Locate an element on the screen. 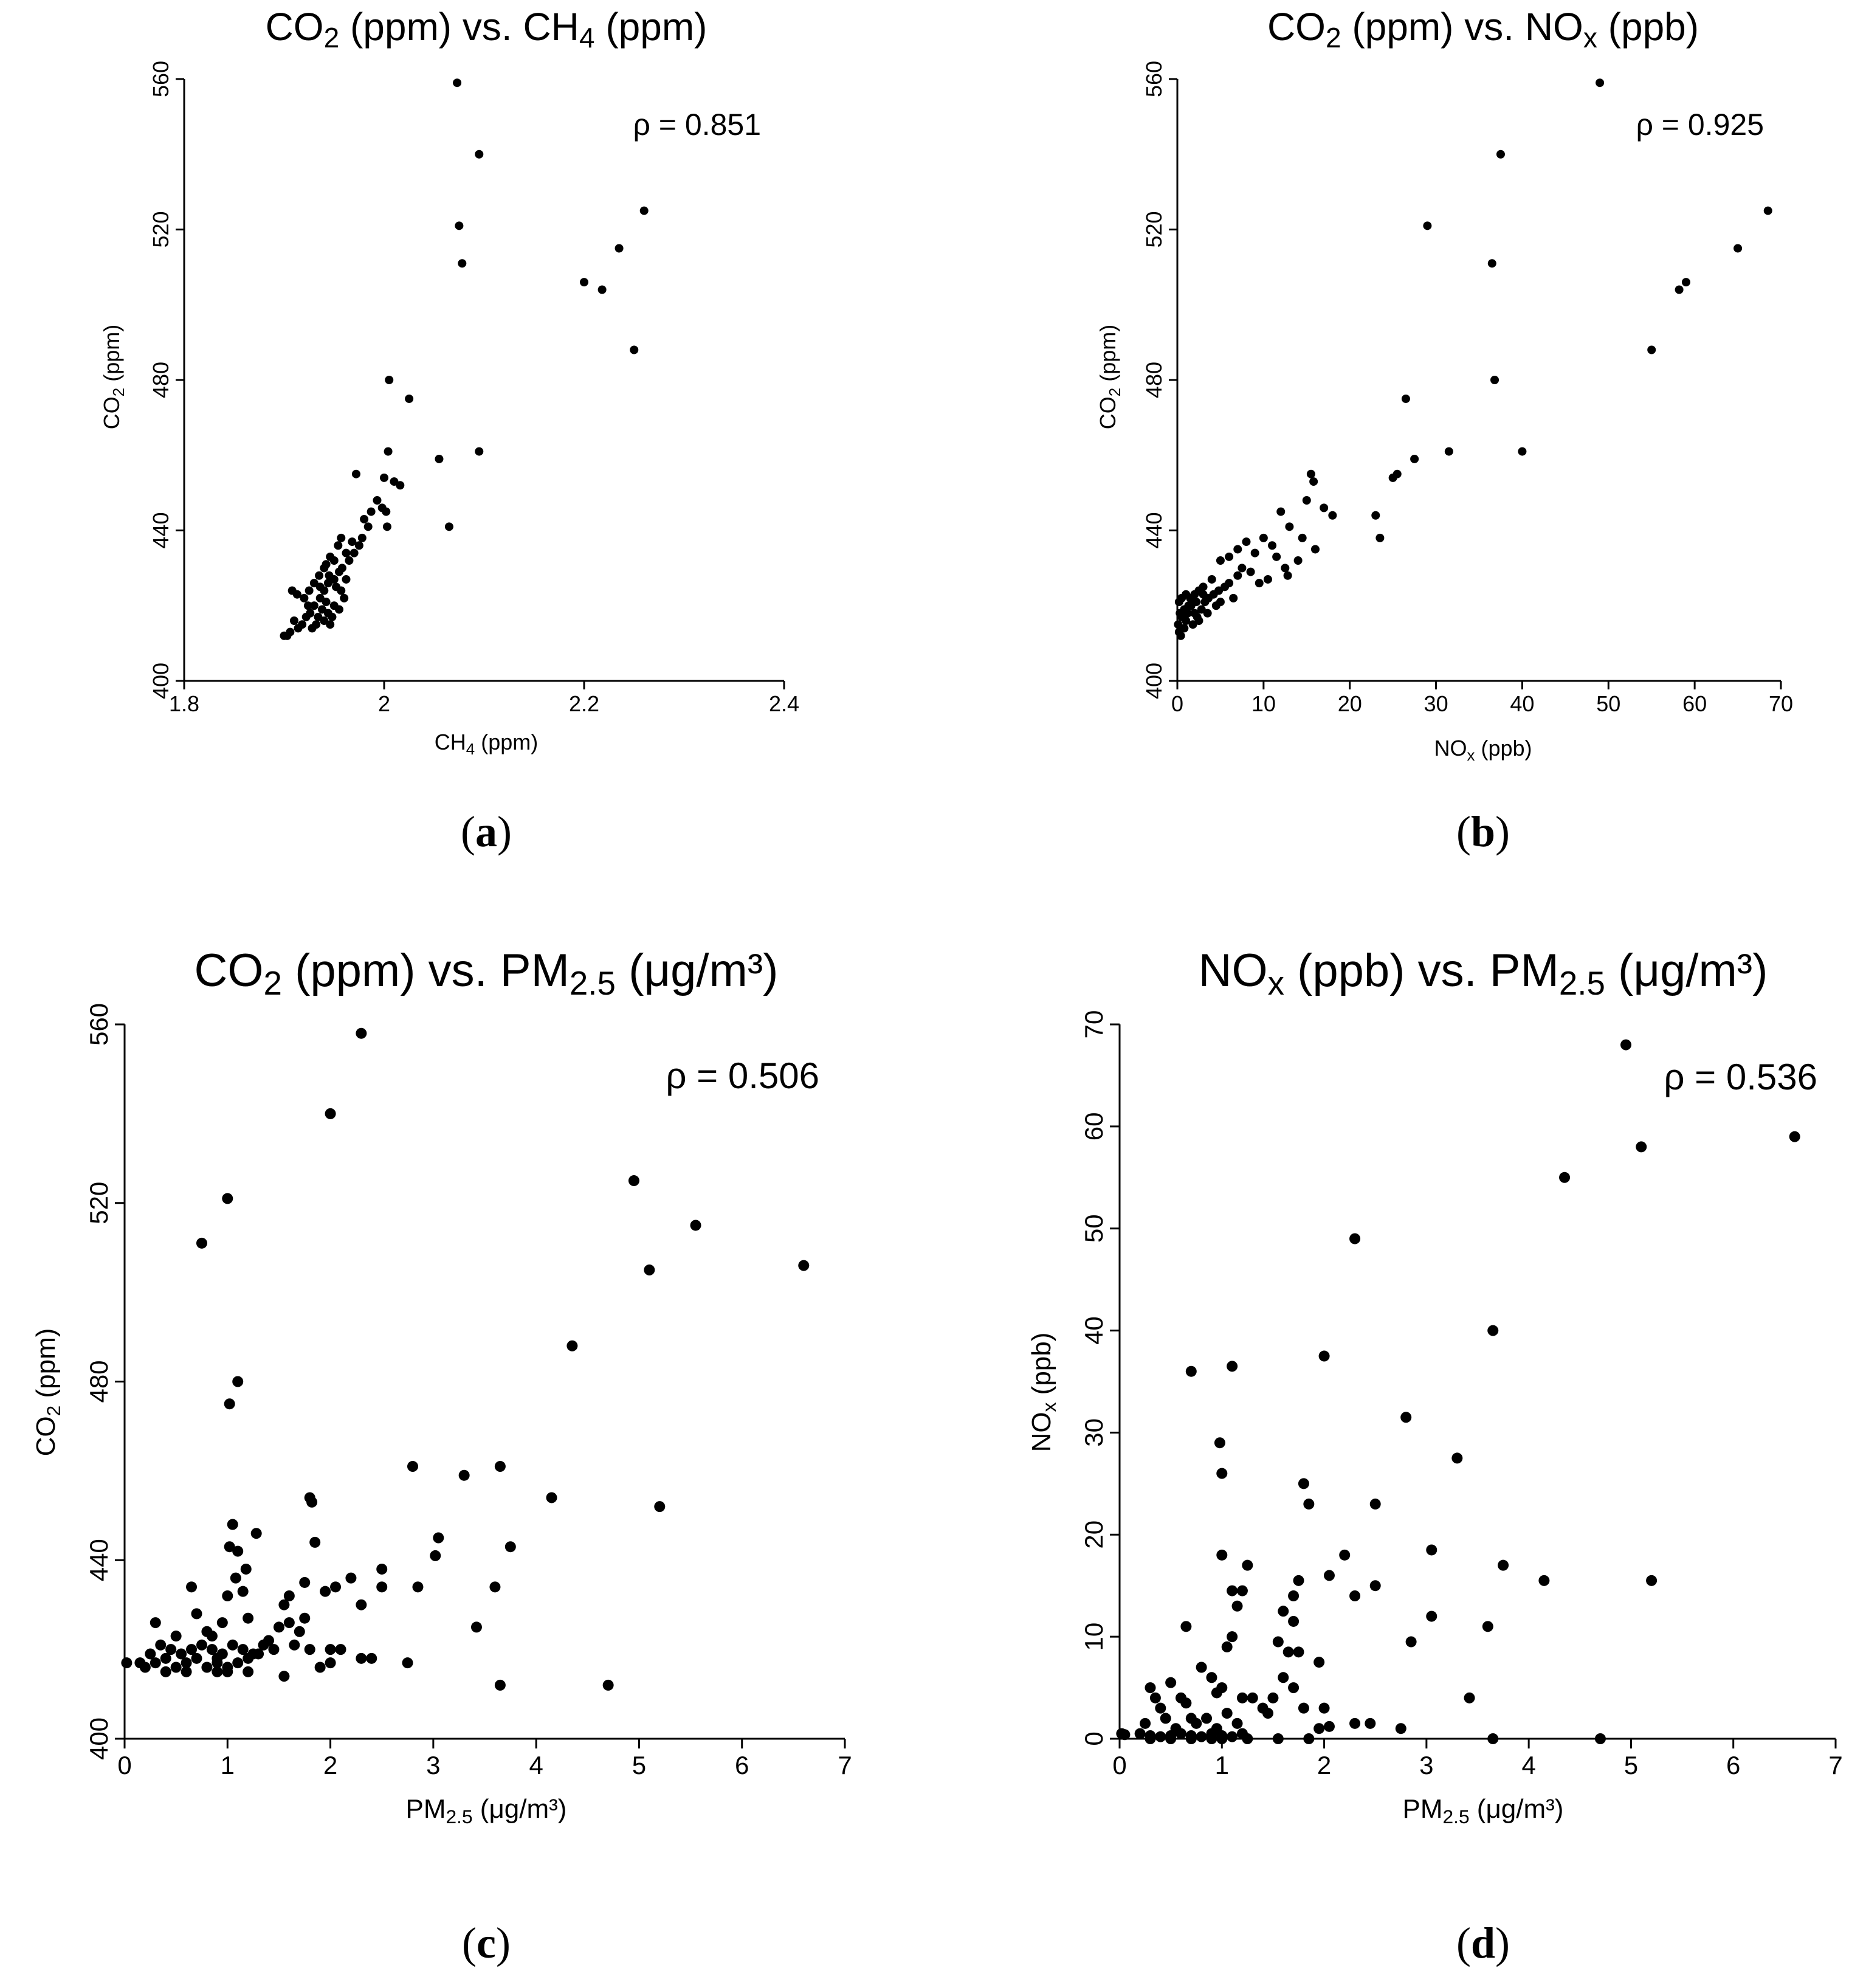  panel-c-x-tick-label: 4 is located at coordinates (536, 1765).